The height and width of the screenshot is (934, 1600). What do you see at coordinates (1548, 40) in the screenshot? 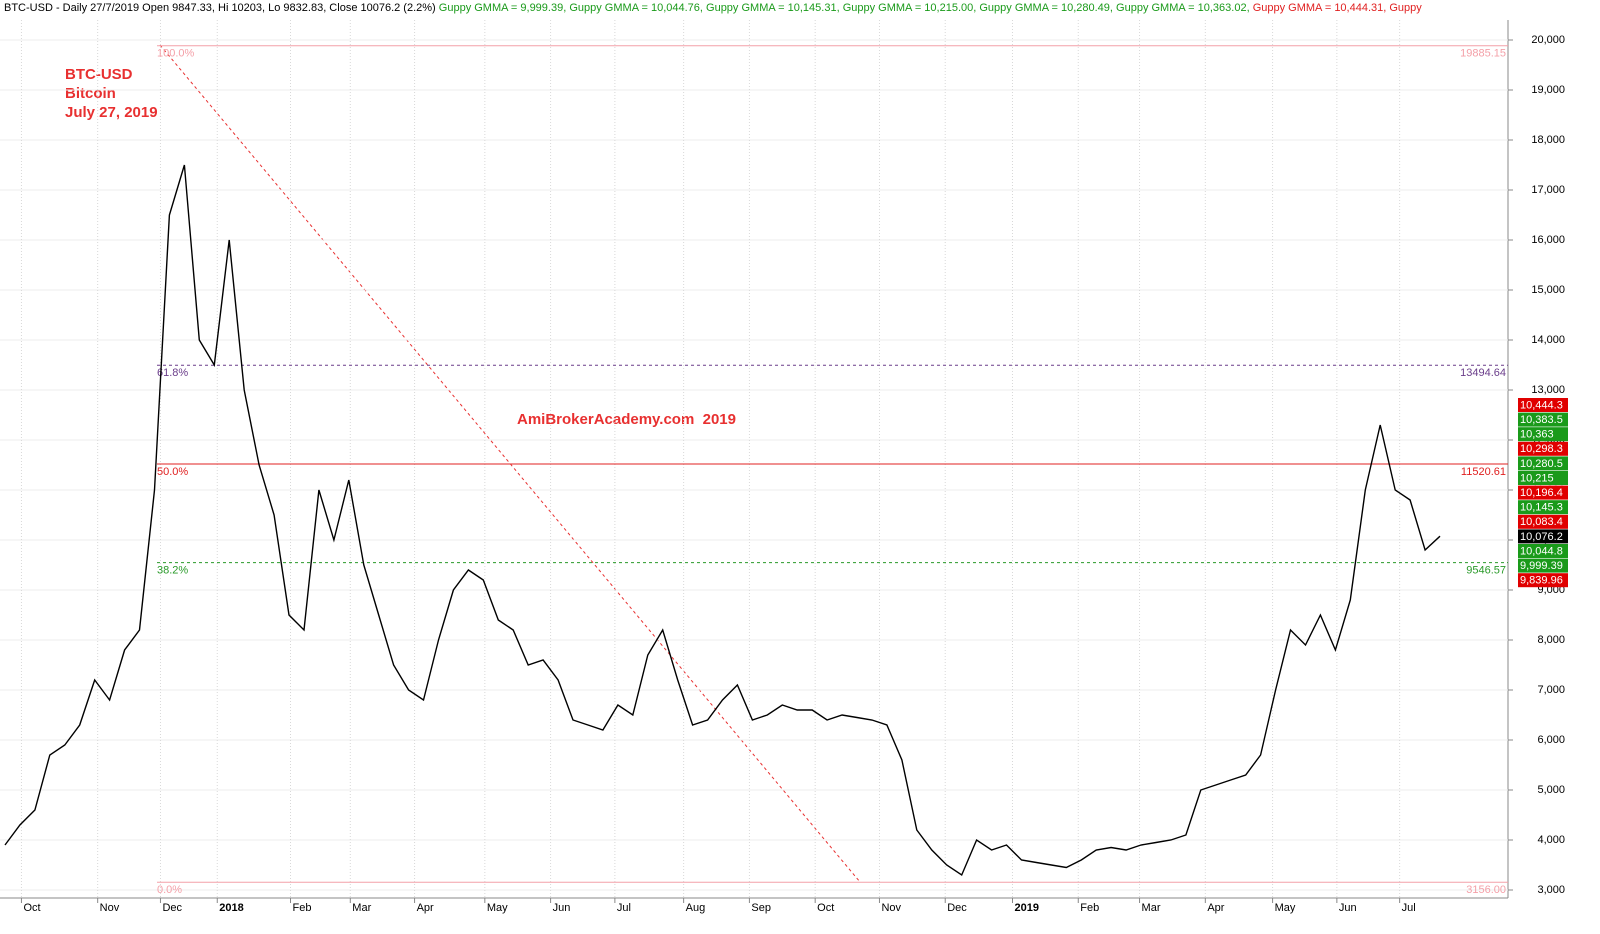
I see `y-tick-label: 20,000` at bounding box center [1548, 40].